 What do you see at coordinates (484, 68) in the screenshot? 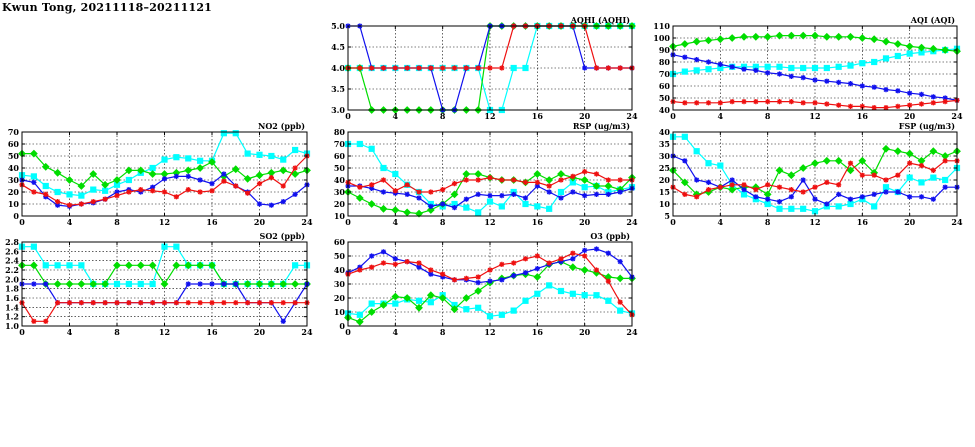
I see `panel-aqhi: 0 4 8 12 16 20 24 3.0 3.5 4.0 4.5 5.0 AQHI (AQHI)` at bounding box center [484, 68].